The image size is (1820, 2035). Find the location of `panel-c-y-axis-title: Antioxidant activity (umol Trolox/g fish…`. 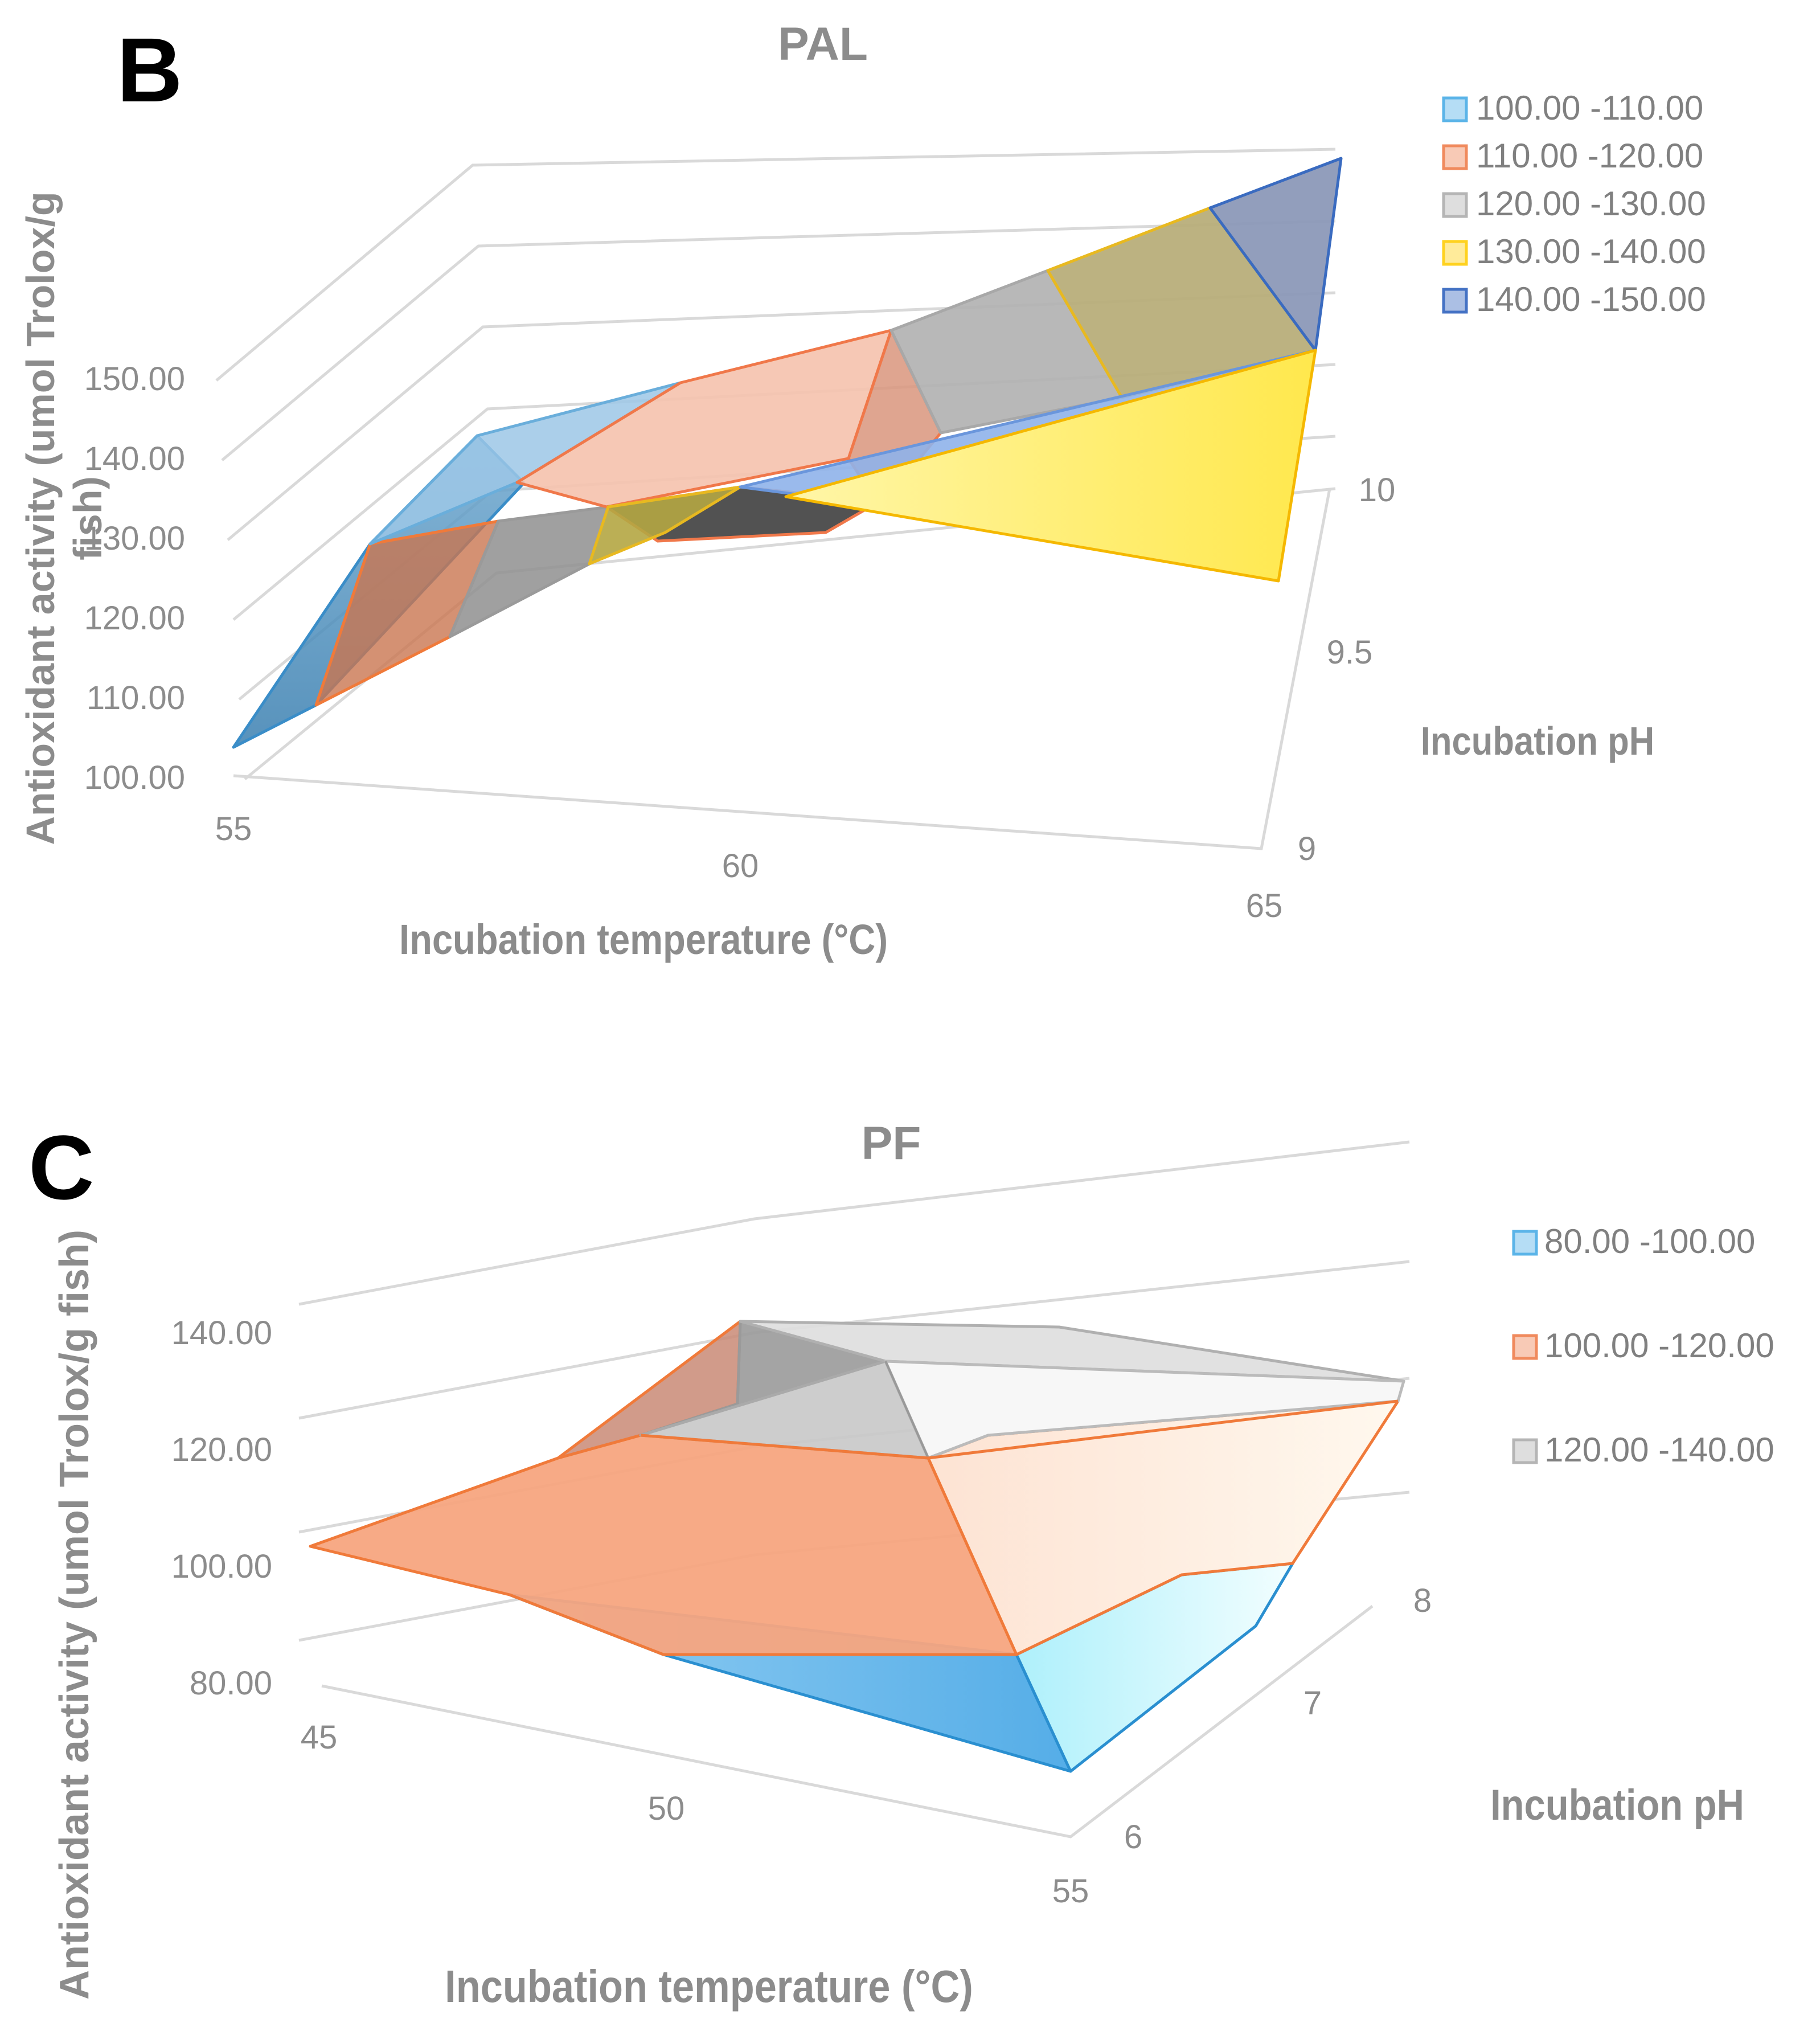

panel-c-y-axis-title: Antioxidant activity (umol Trolox/g fish… is located at coordinates (74, 1615).